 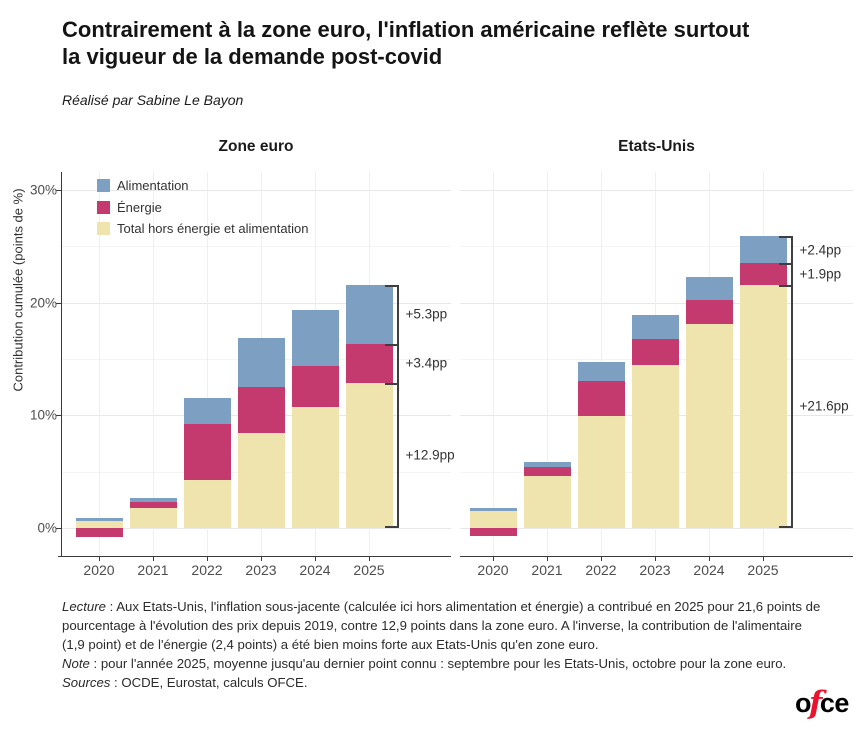 I want to click on annotation-zone-euro-energie: +3.4pp, so click(x=426, y=363).